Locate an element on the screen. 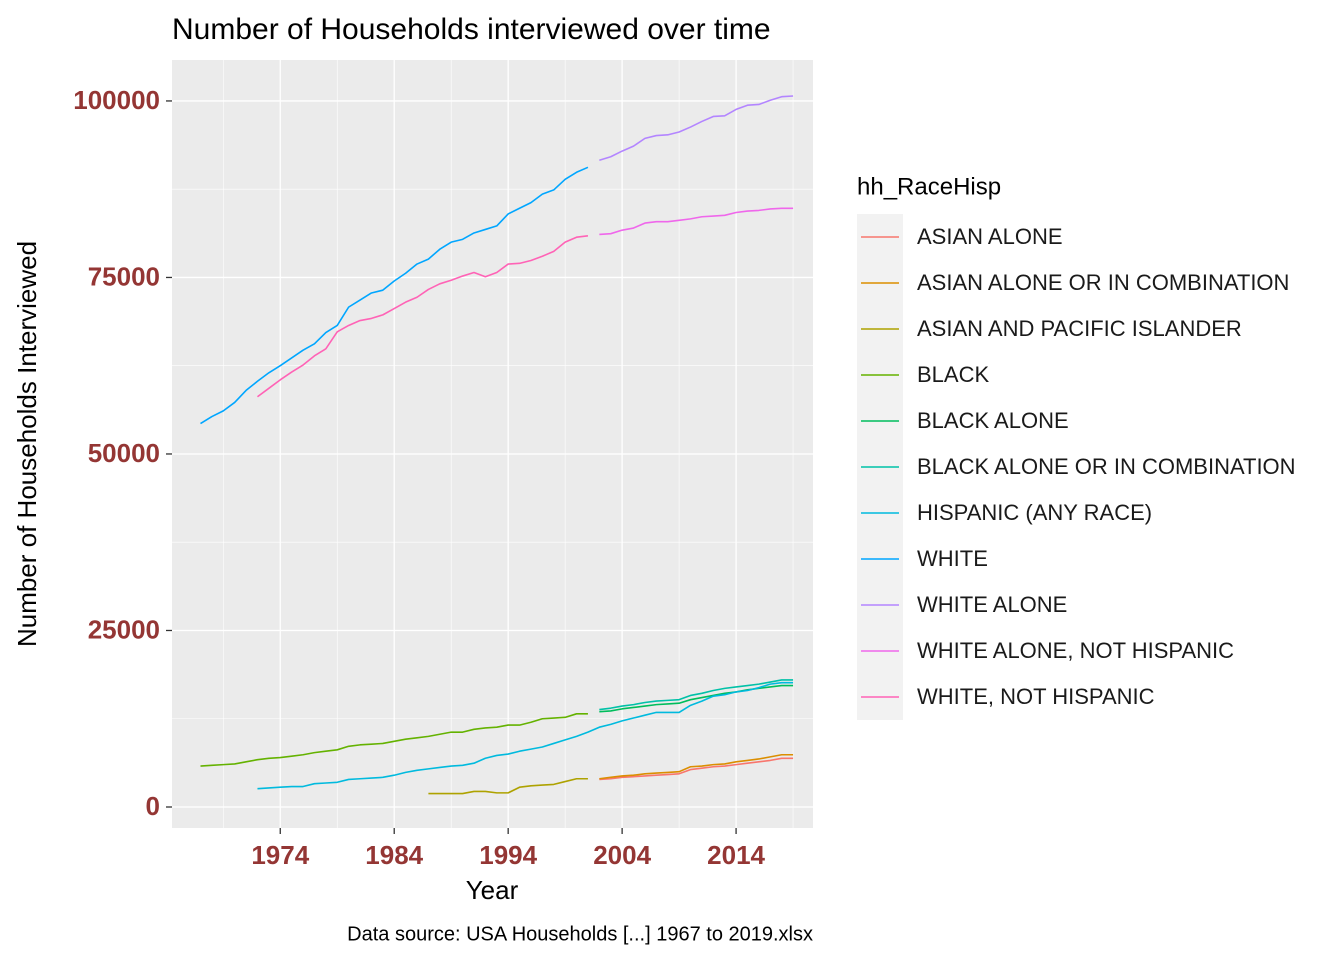 This screenshot has width=1344, height=960. legend-label: WHITE, NOT HISPANIC is located at coordinates (1036, 696).